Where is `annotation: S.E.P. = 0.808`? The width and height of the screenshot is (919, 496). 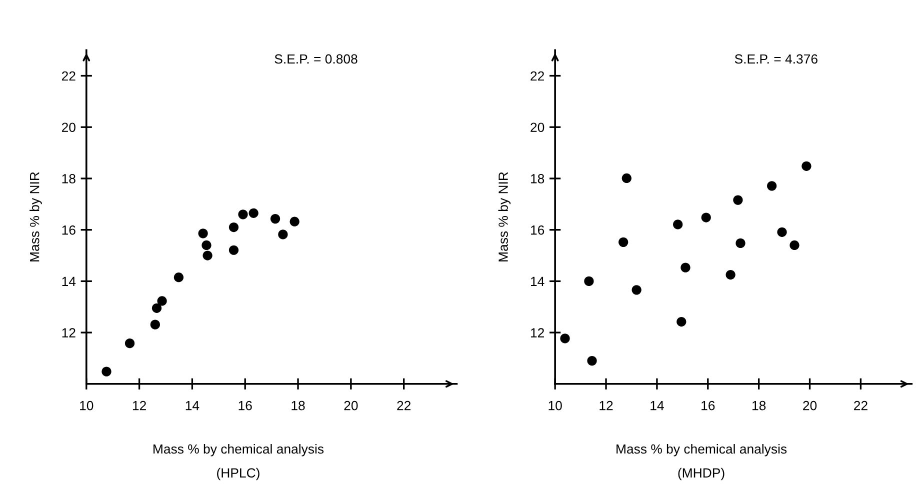 annotation: S.E.P. = 0.808 is located at coordinates (316, 59).